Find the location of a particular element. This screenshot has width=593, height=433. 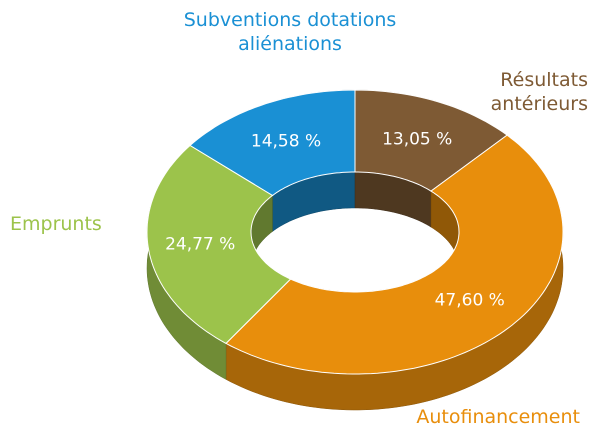

value-label: 13,05 % is located at coordinates (417, 139).